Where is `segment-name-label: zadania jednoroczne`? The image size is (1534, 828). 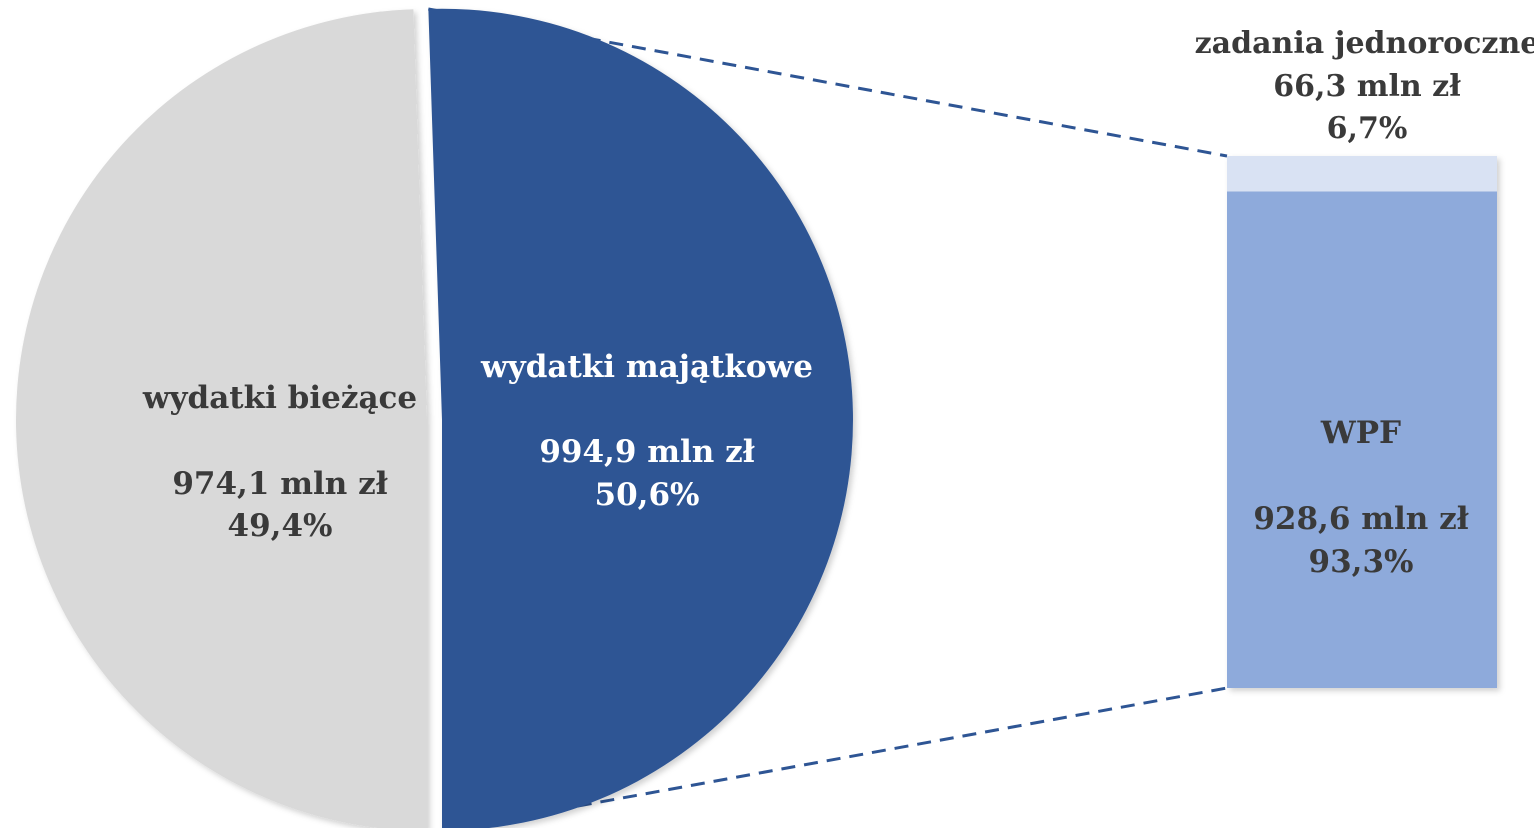
segment-name-label: zadania jednoroczne is located at coordinates (1364, 43).